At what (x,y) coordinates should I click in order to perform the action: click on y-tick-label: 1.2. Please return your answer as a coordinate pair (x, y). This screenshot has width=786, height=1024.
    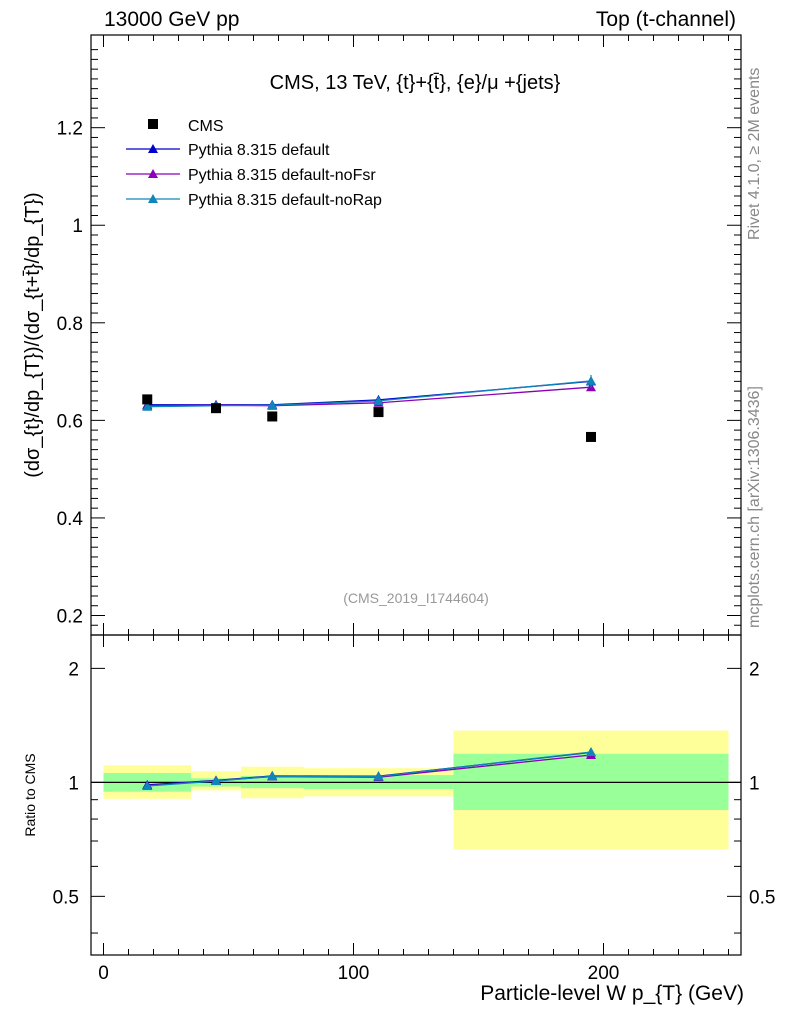
    Looking at the image, I should click on (70, 129).